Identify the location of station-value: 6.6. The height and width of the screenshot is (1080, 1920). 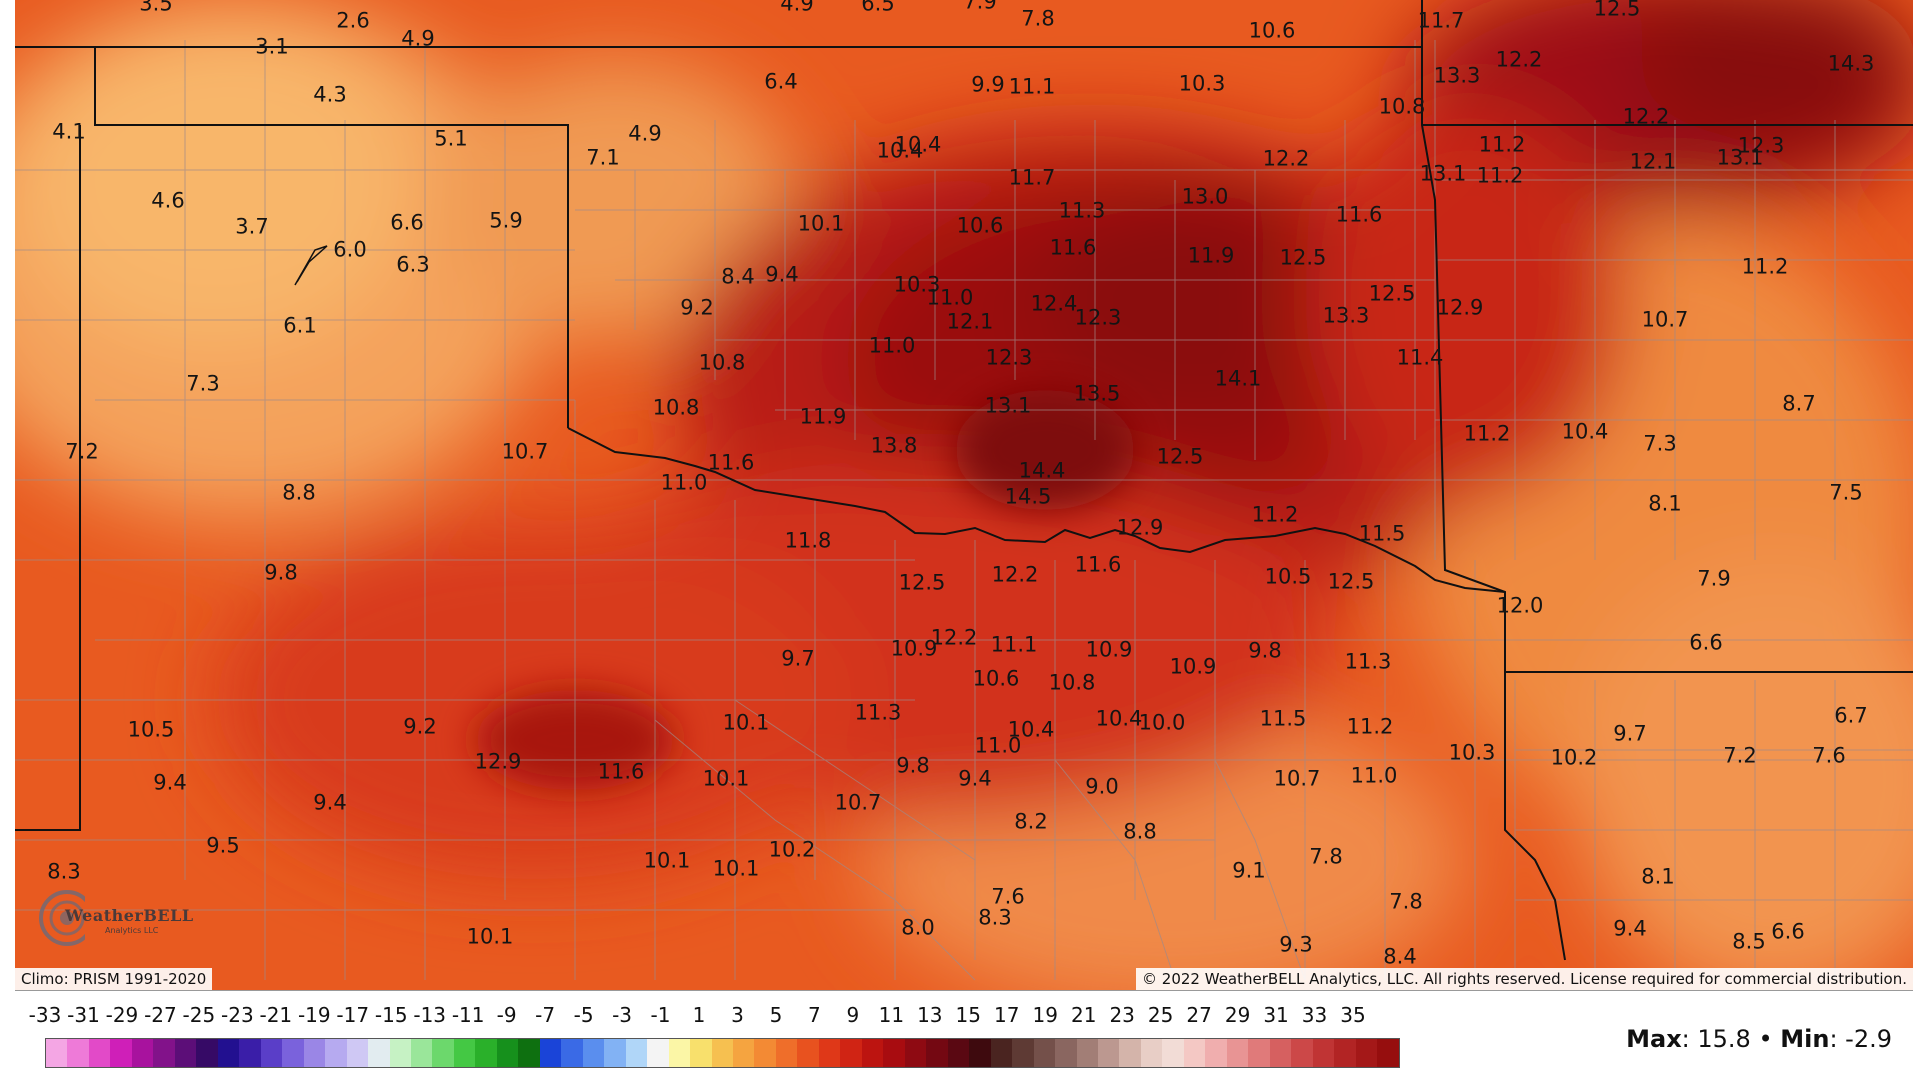
(1788, 931).